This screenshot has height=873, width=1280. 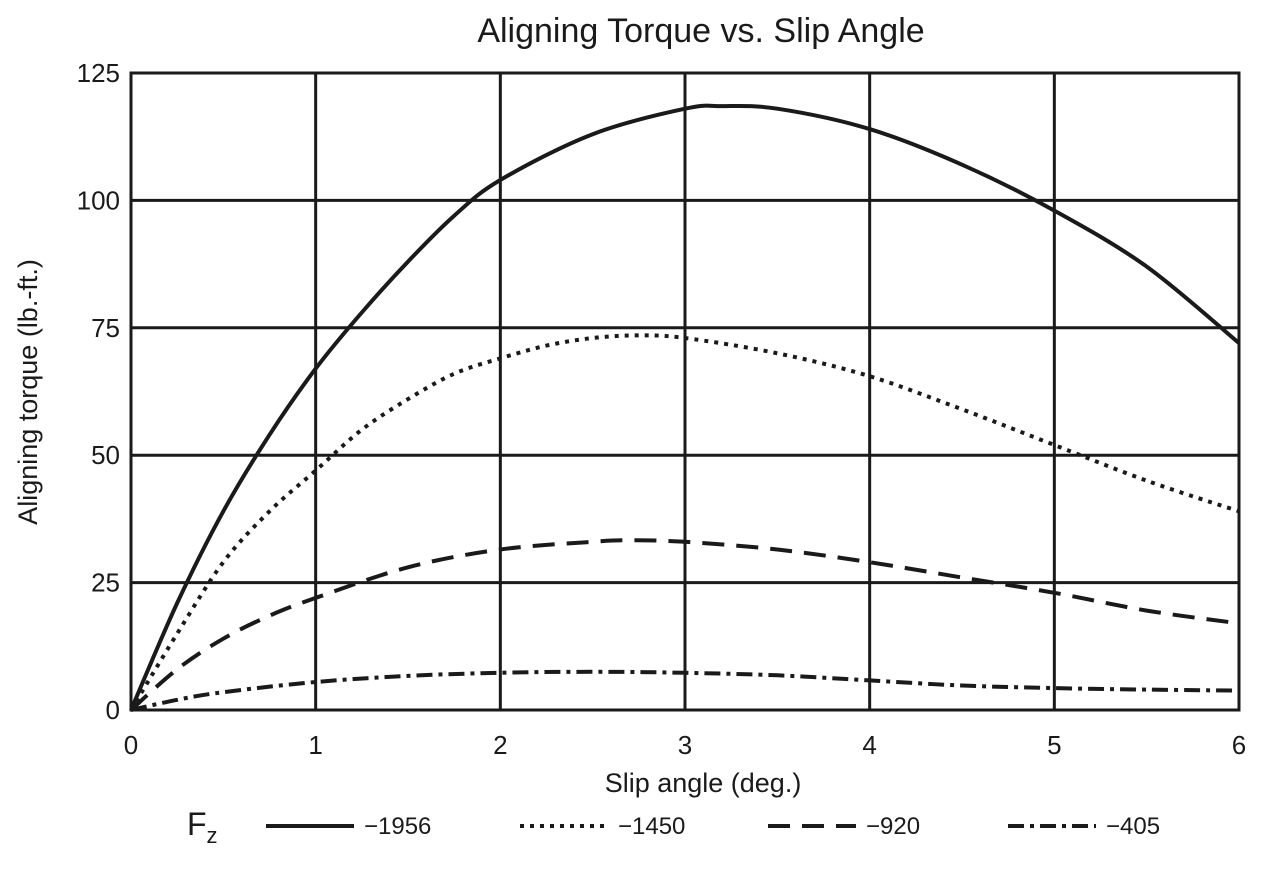 What do you see at coordinates (212, 835) in the screenshot?
I see `legend-title-subscript: z` at bounding box center [212, 835].